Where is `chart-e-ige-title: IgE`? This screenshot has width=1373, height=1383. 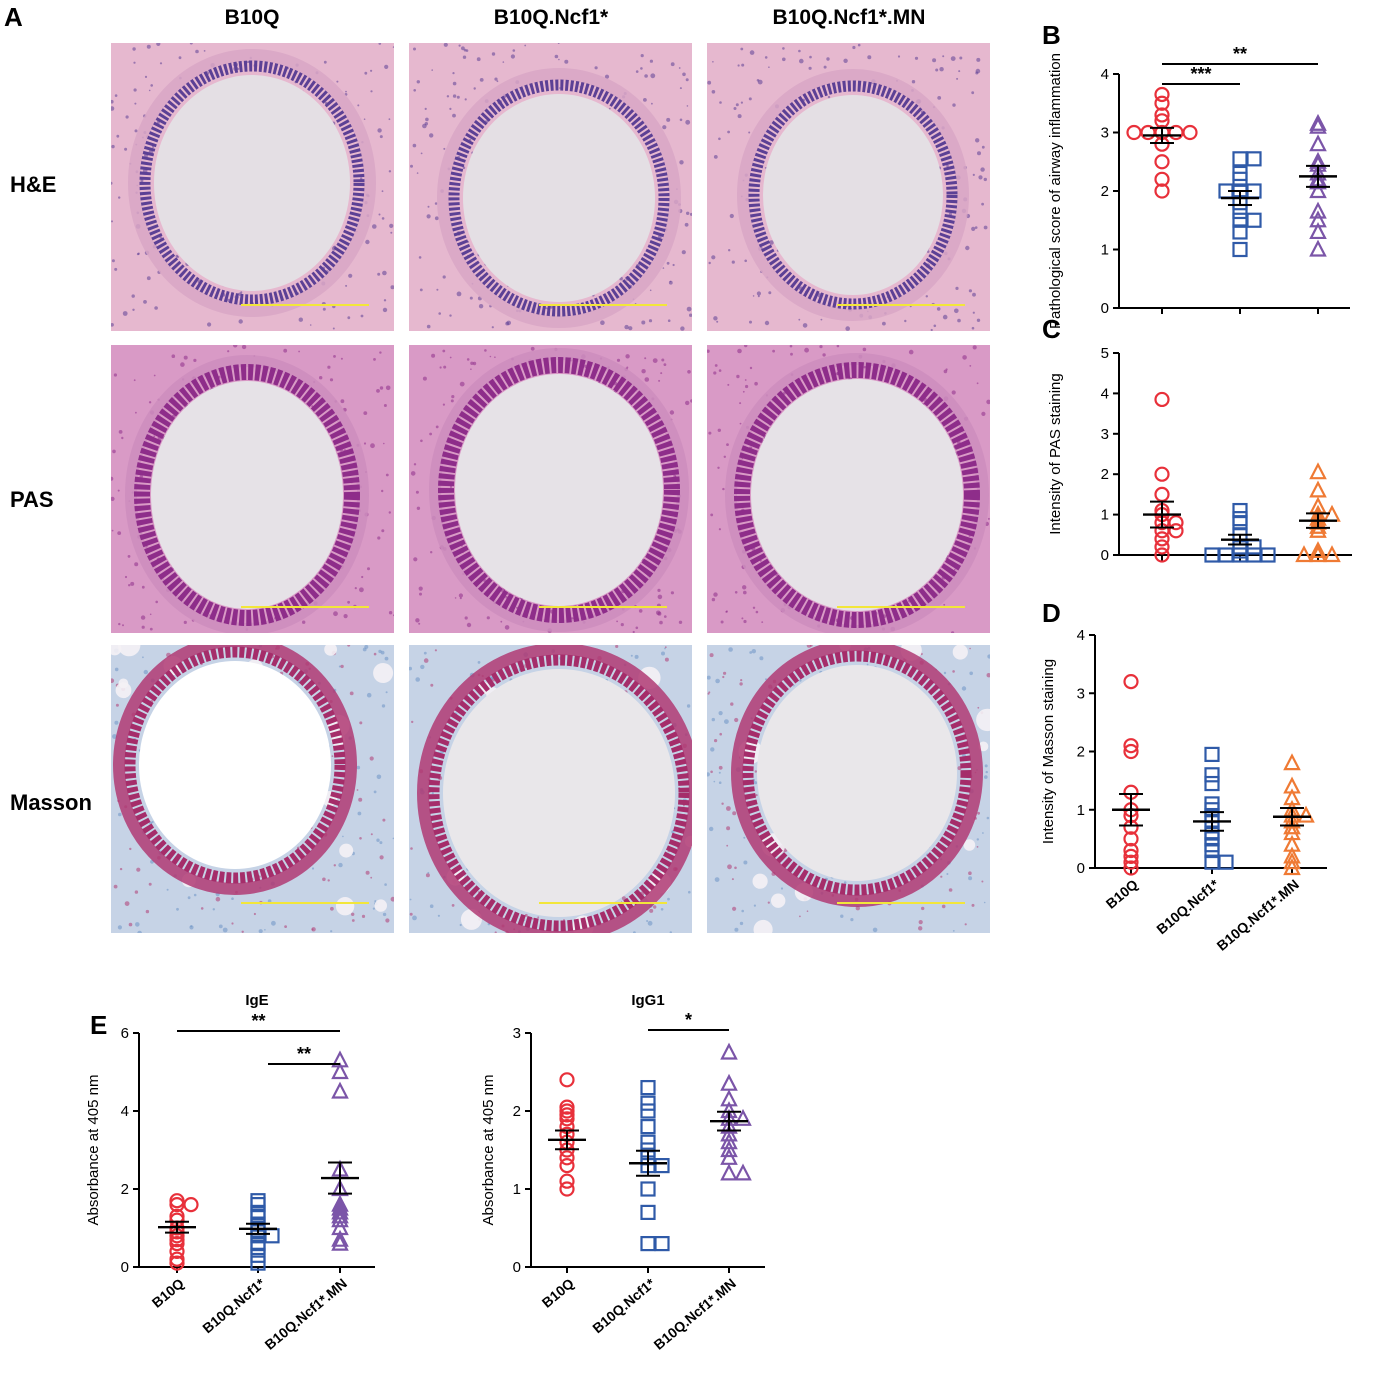 chart-e-ige-title: IgE is located at coordinates (256, 1000).